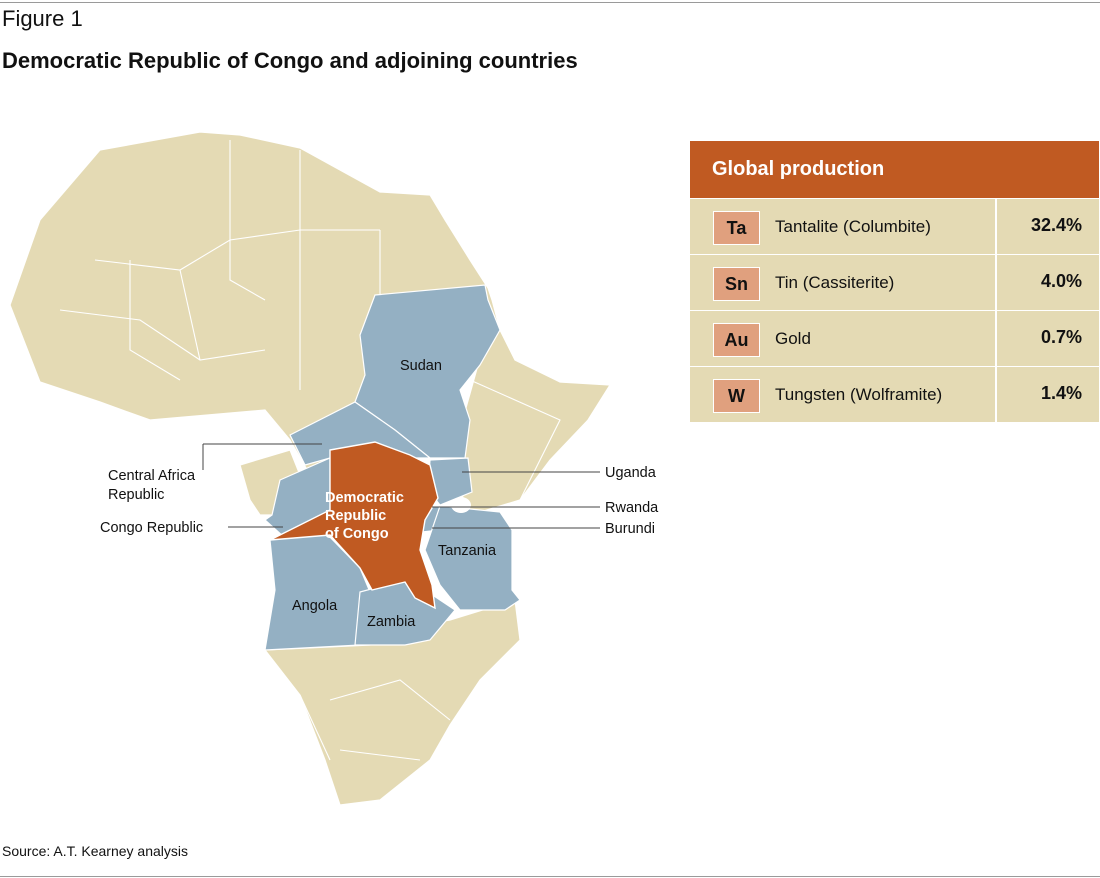 This screenshot has width=1100, height=878. I want to click on label-central-africa-line2: Republic, so click(136, 495).